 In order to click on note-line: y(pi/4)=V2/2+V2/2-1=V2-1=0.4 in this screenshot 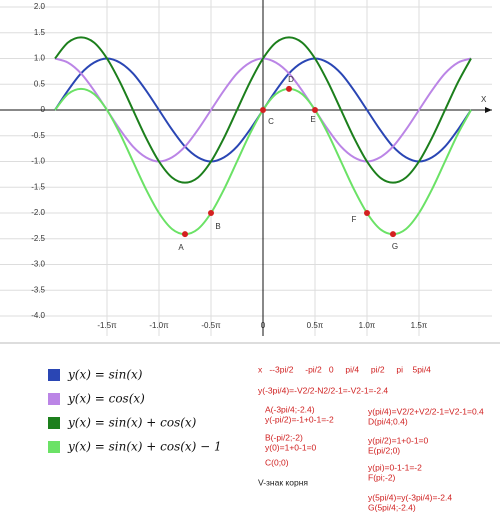, I will do `click(426, 411)`.